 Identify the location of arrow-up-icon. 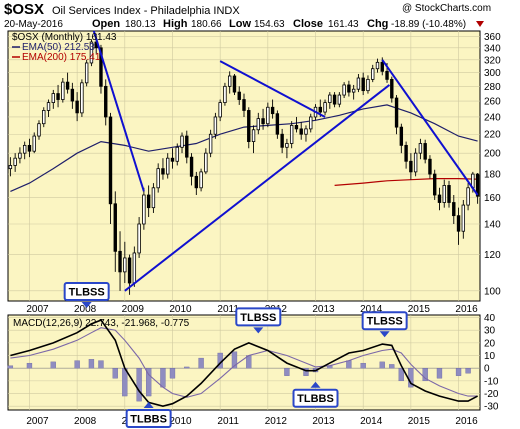
(315, 384).